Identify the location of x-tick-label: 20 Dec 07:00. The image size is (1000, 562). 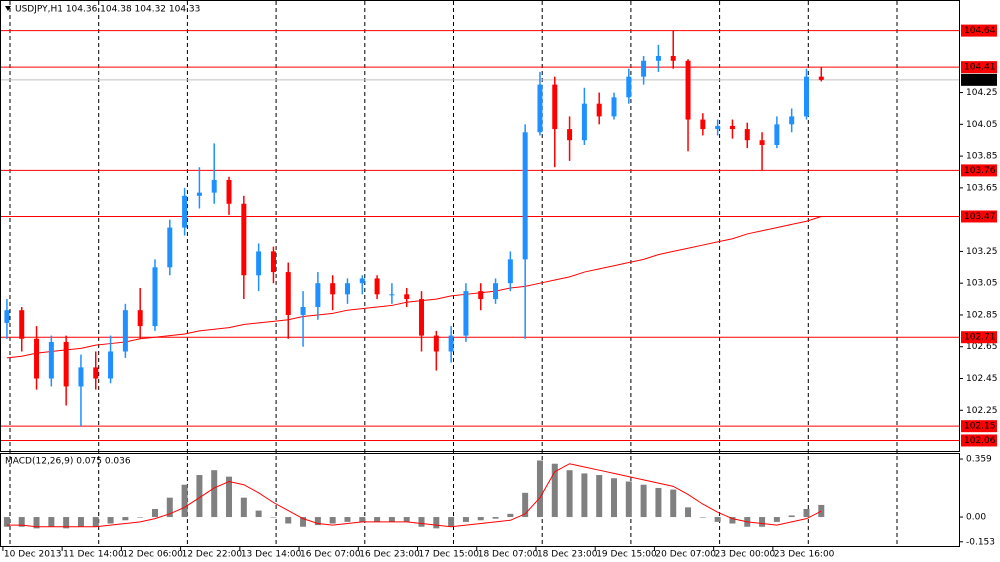
(685, 555).